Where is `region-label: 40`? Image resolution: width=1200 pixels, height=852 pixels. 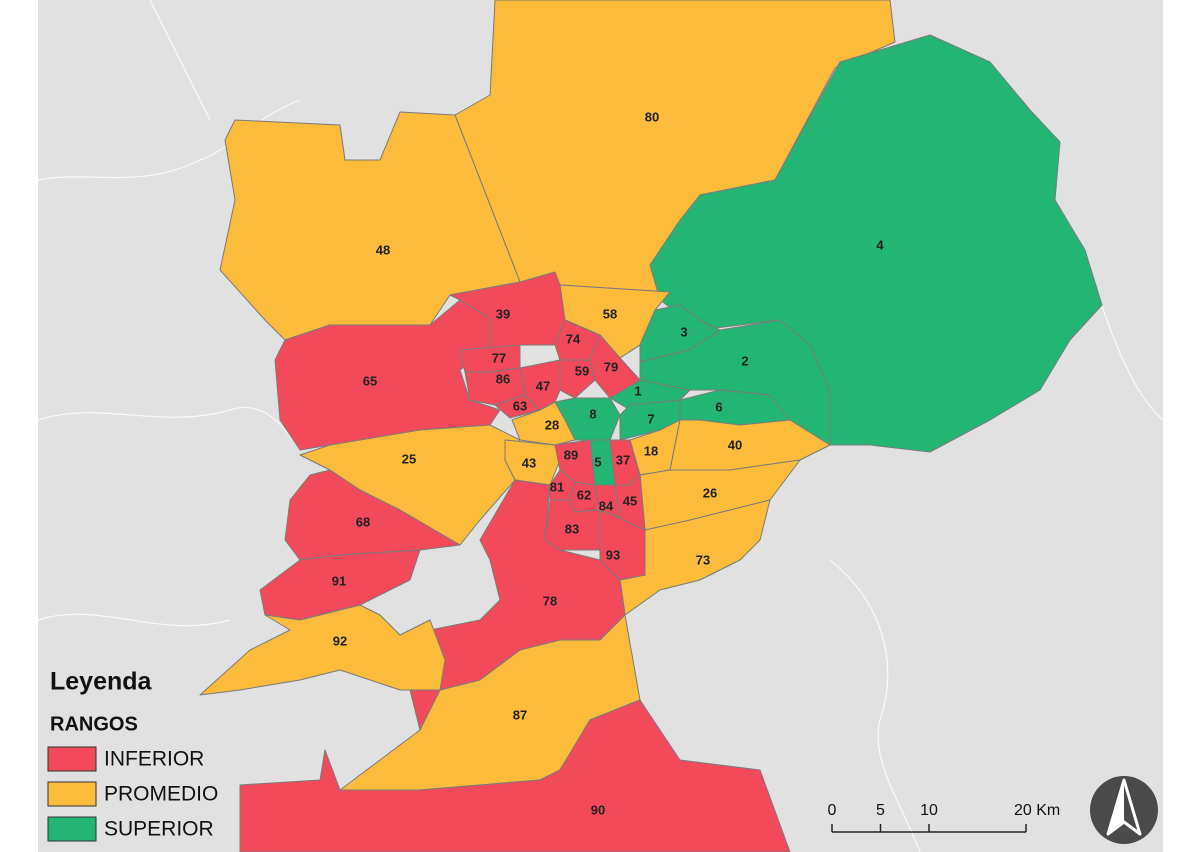 region-label: 40 is located at coordinates (735, 444).